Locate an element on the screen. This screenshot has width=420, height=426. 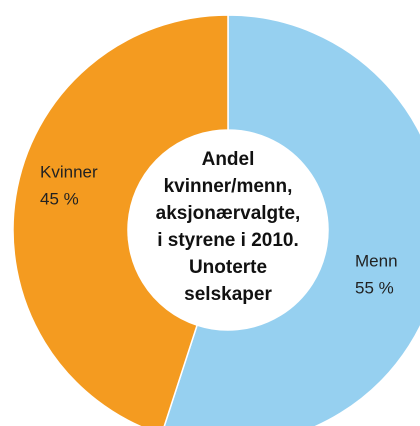
chart-title: i styrene i 2010. is located at coordinates (228, 240).